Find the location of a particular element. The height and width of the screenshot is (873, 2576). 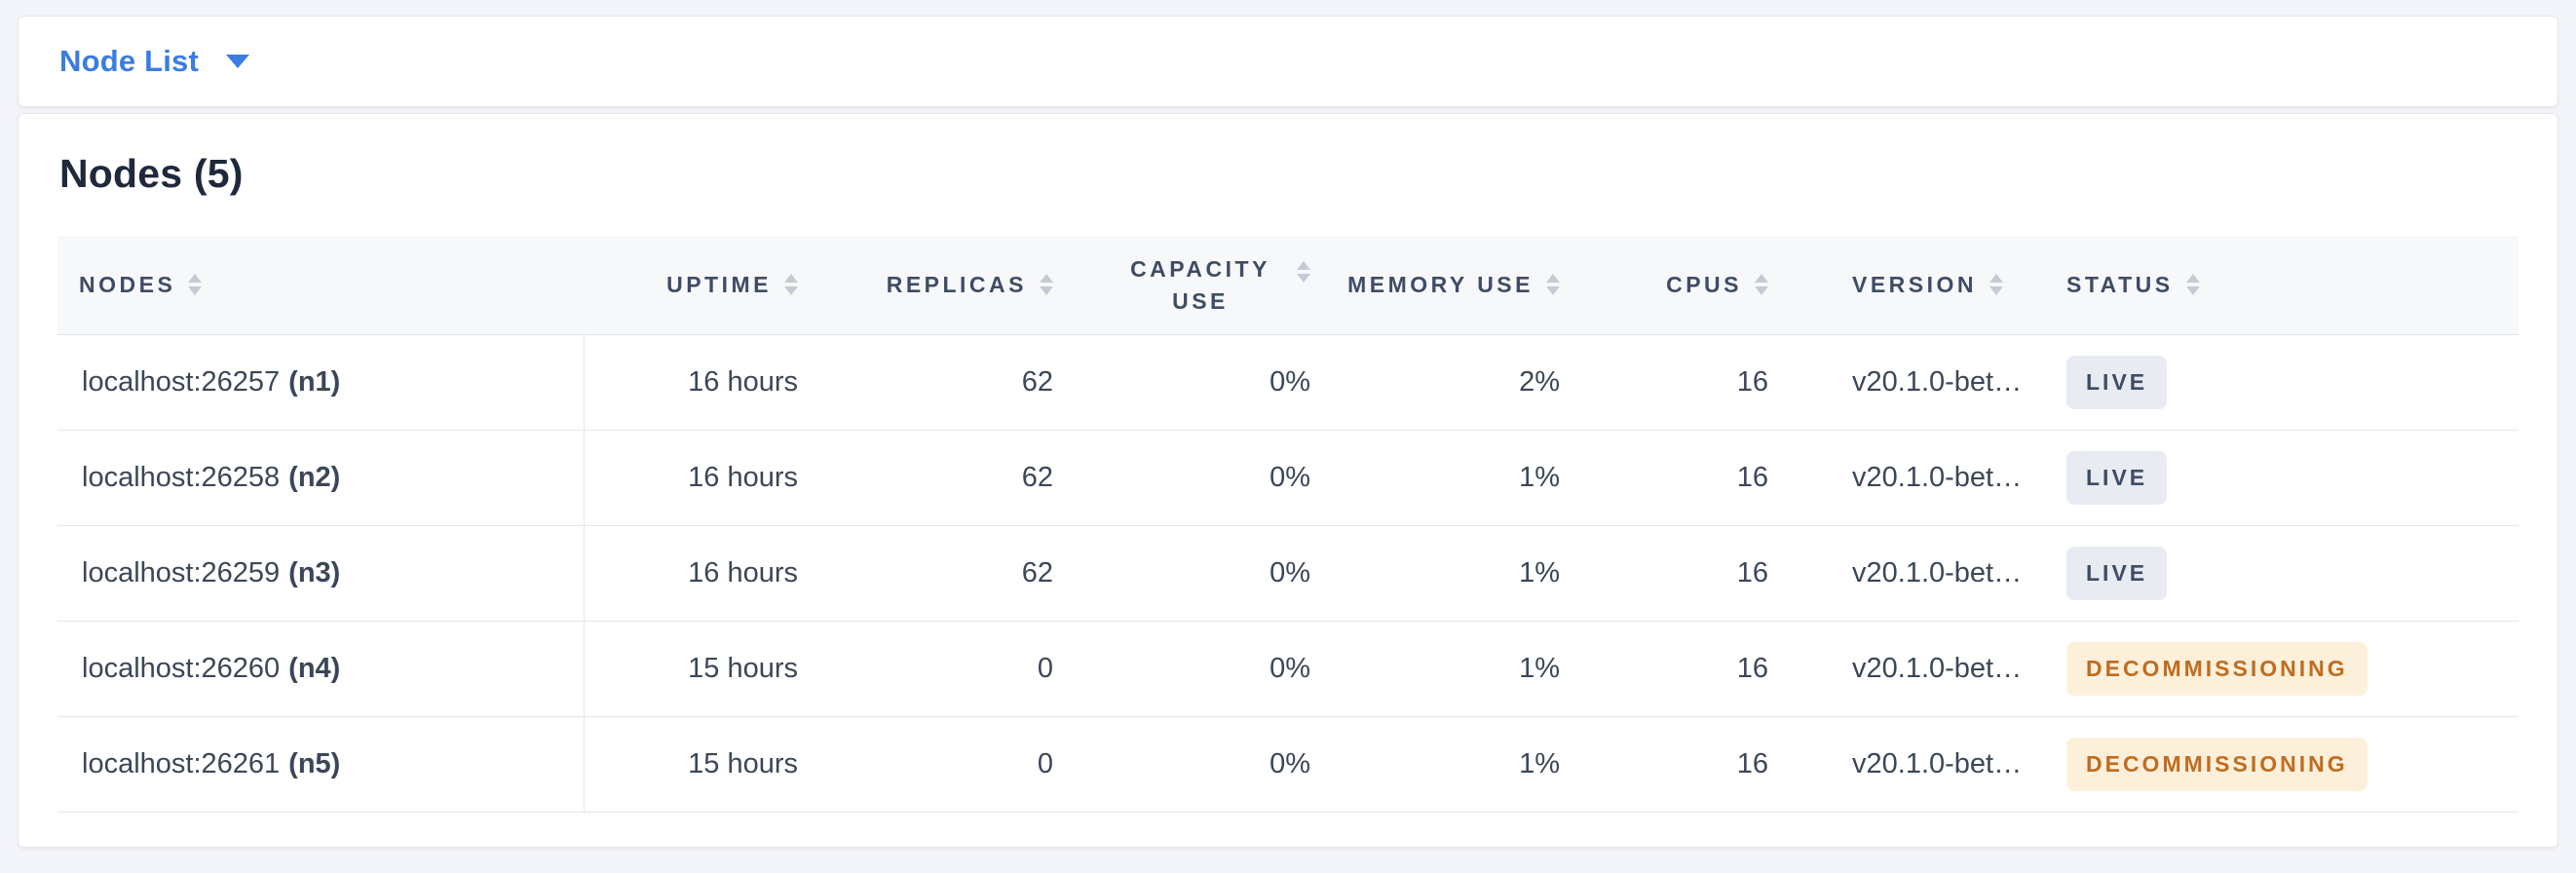

node-id: (n4) is located at coordinates (314, 668).